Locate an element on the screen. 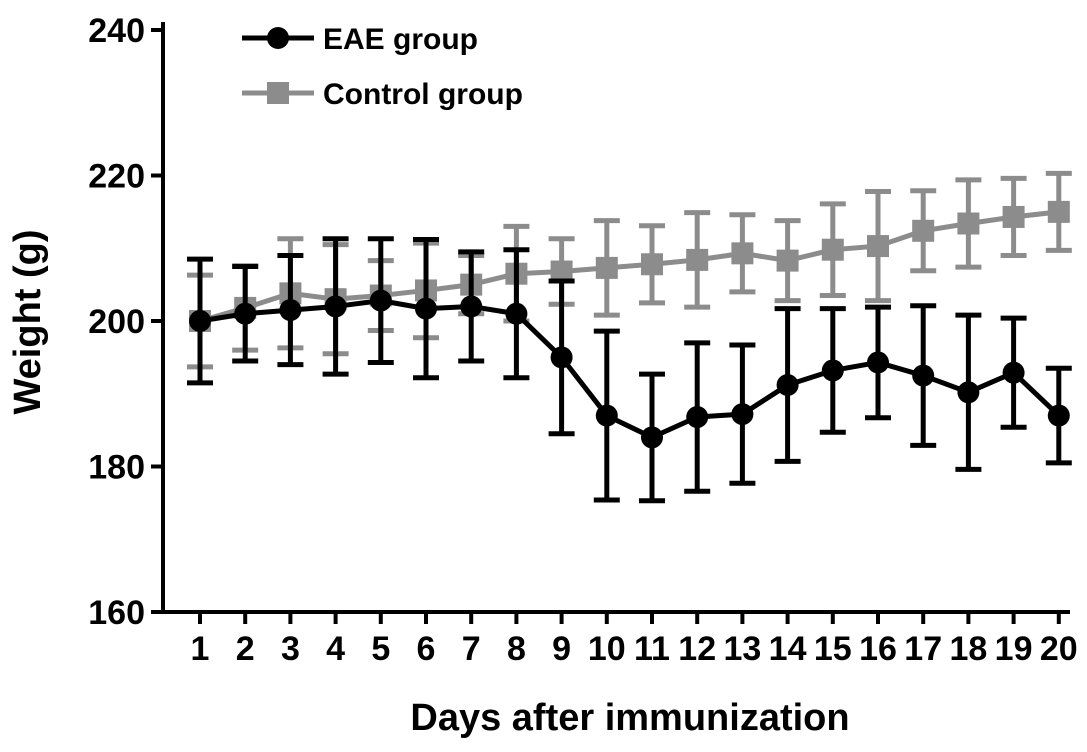 The image size is (1087, 752). x-tick-label: 4 is located at coordinates (335, 649).